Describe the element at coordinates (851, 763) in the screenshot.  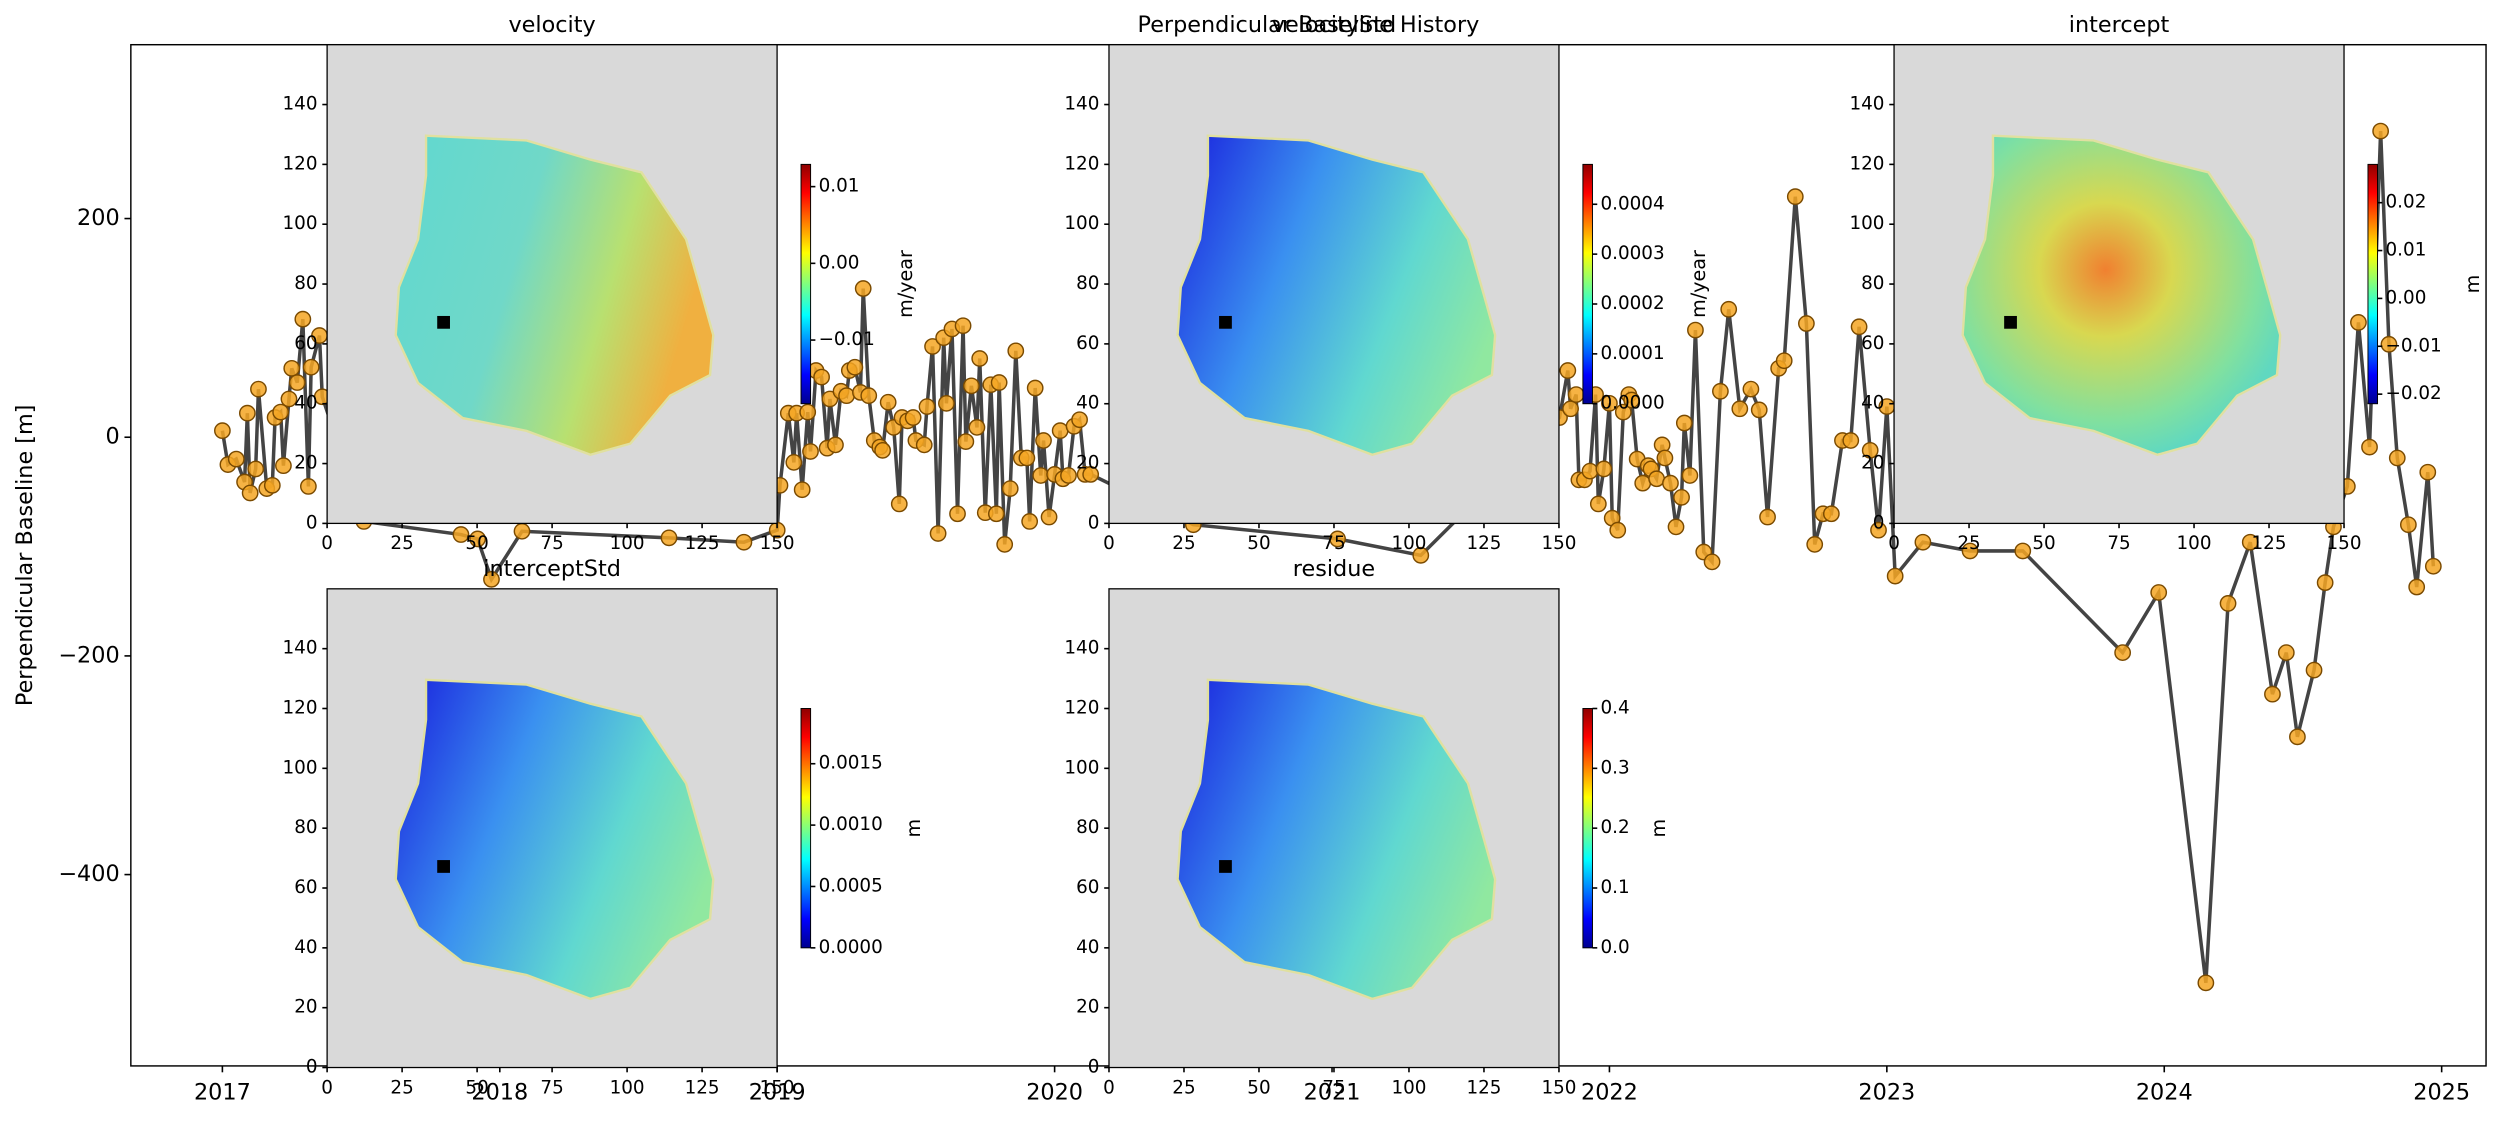
I see `colorbar-tick-label: 0.0015` at that location.